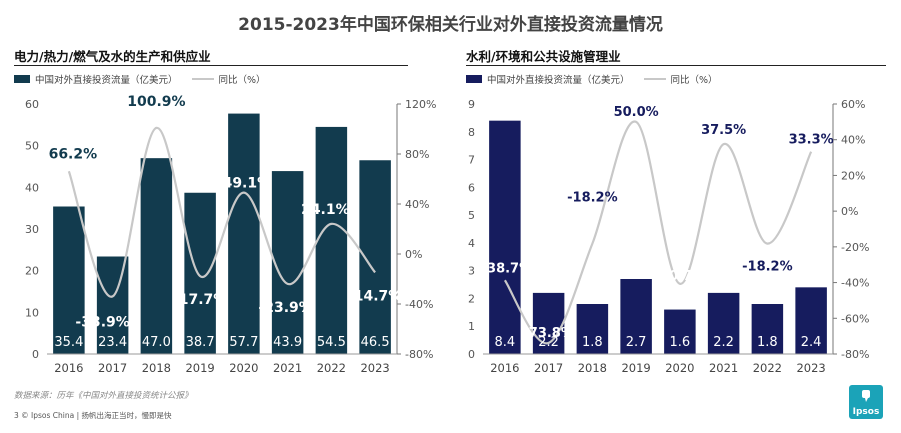 The height and width of the screenshot is (433, 901). I want to click on bar-value-label: 54.5, so click(331, 342).